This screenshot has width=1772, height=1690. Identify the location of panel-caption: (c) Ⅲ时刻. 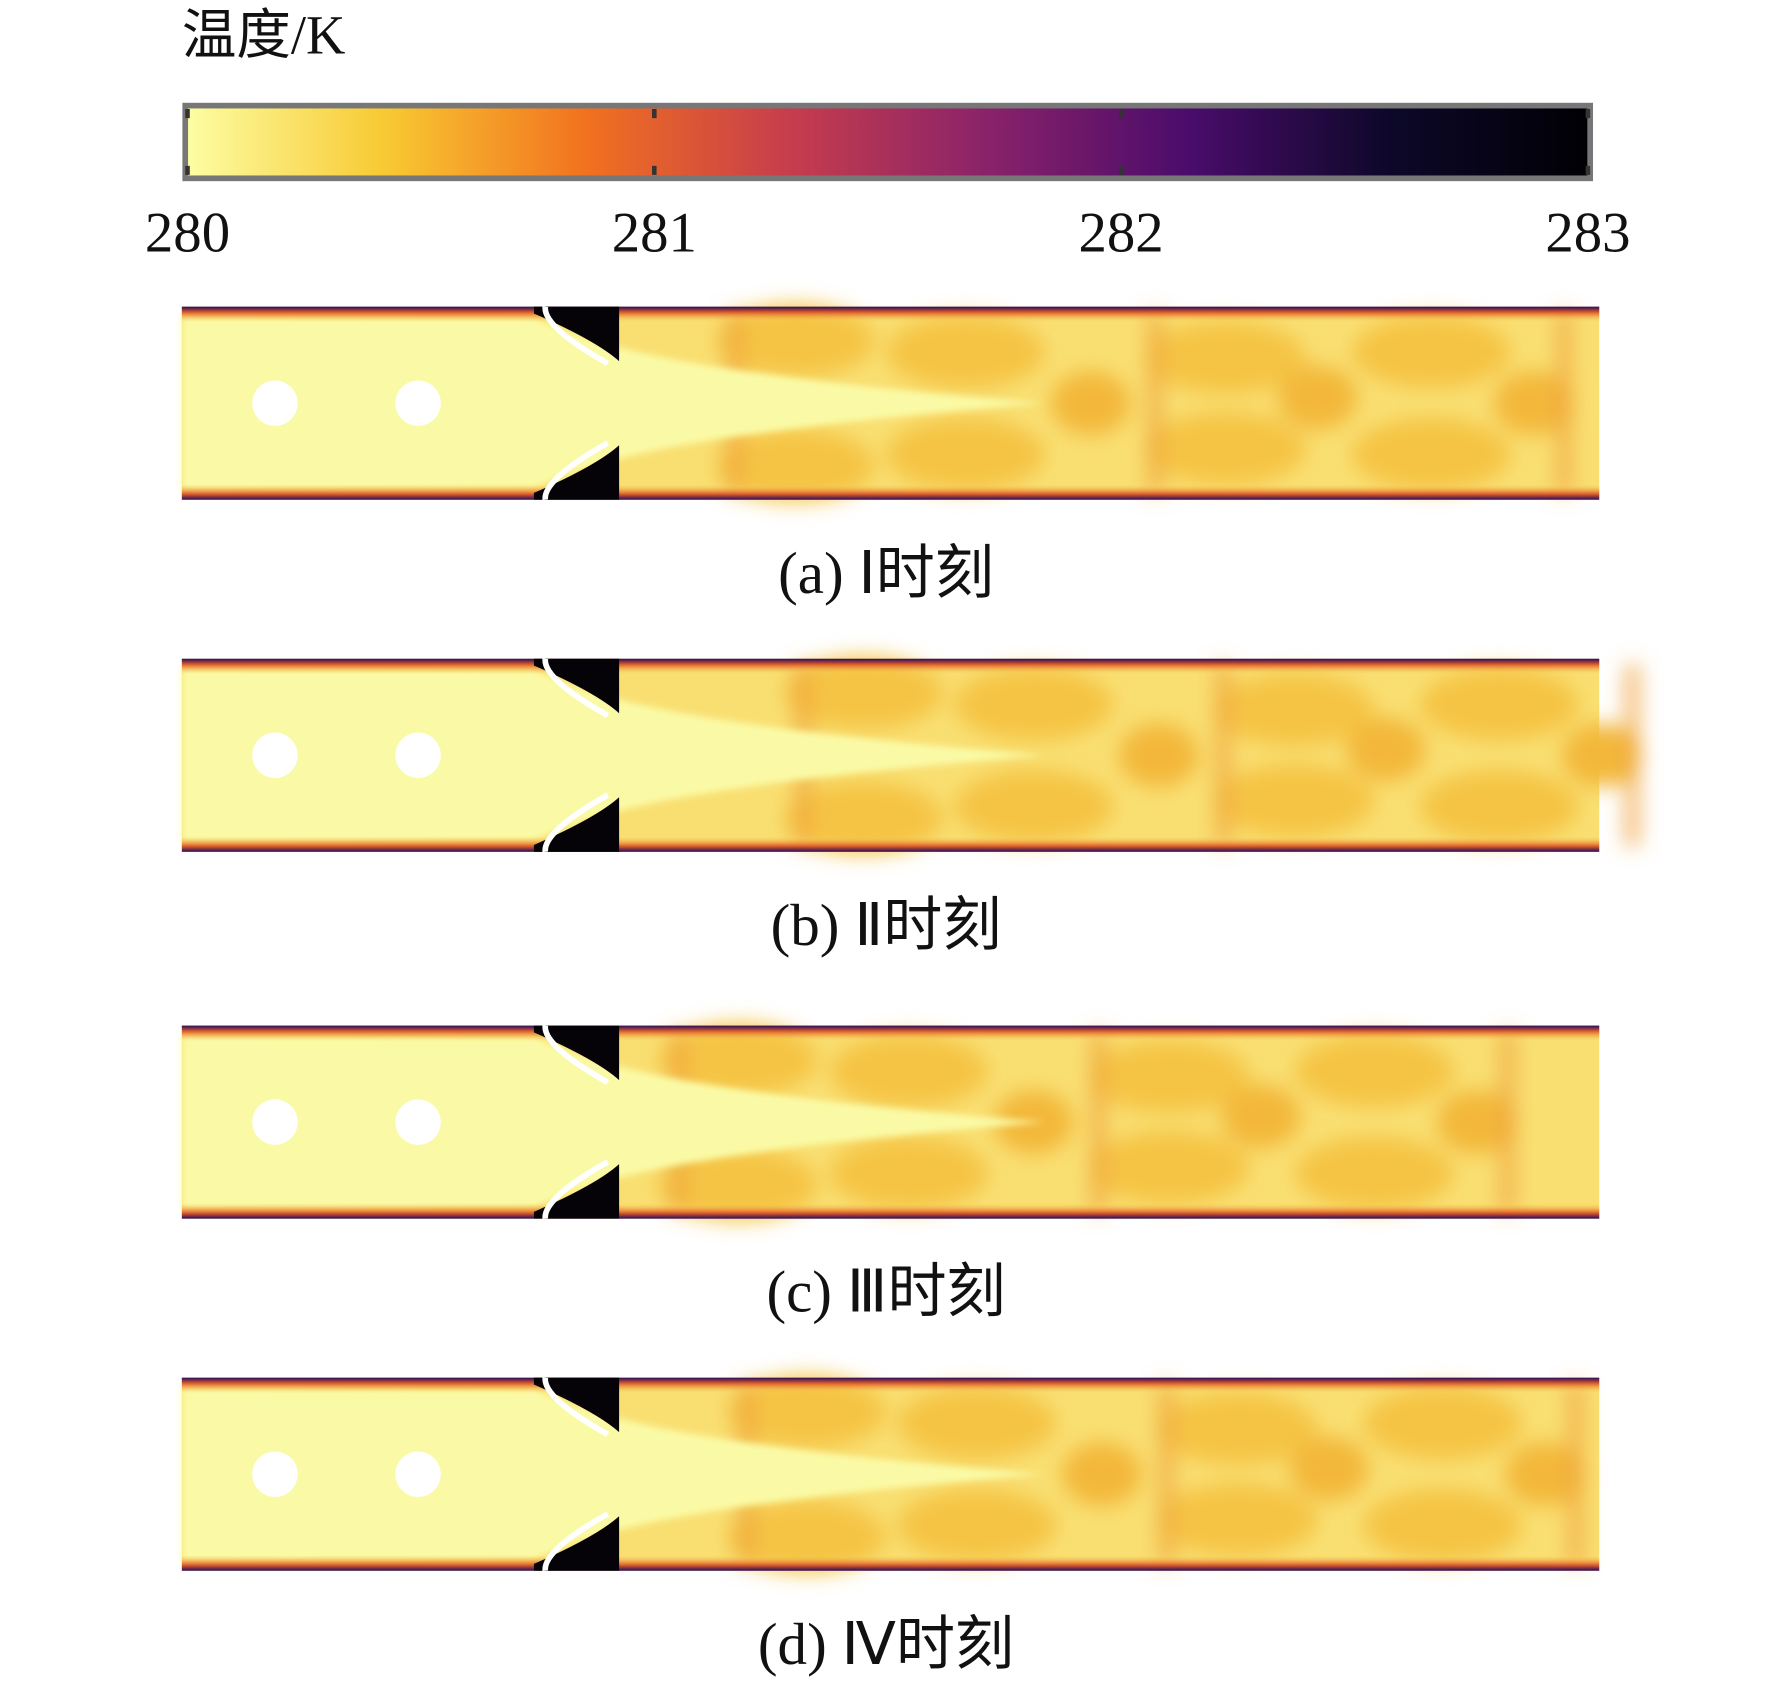
(885, 1292).